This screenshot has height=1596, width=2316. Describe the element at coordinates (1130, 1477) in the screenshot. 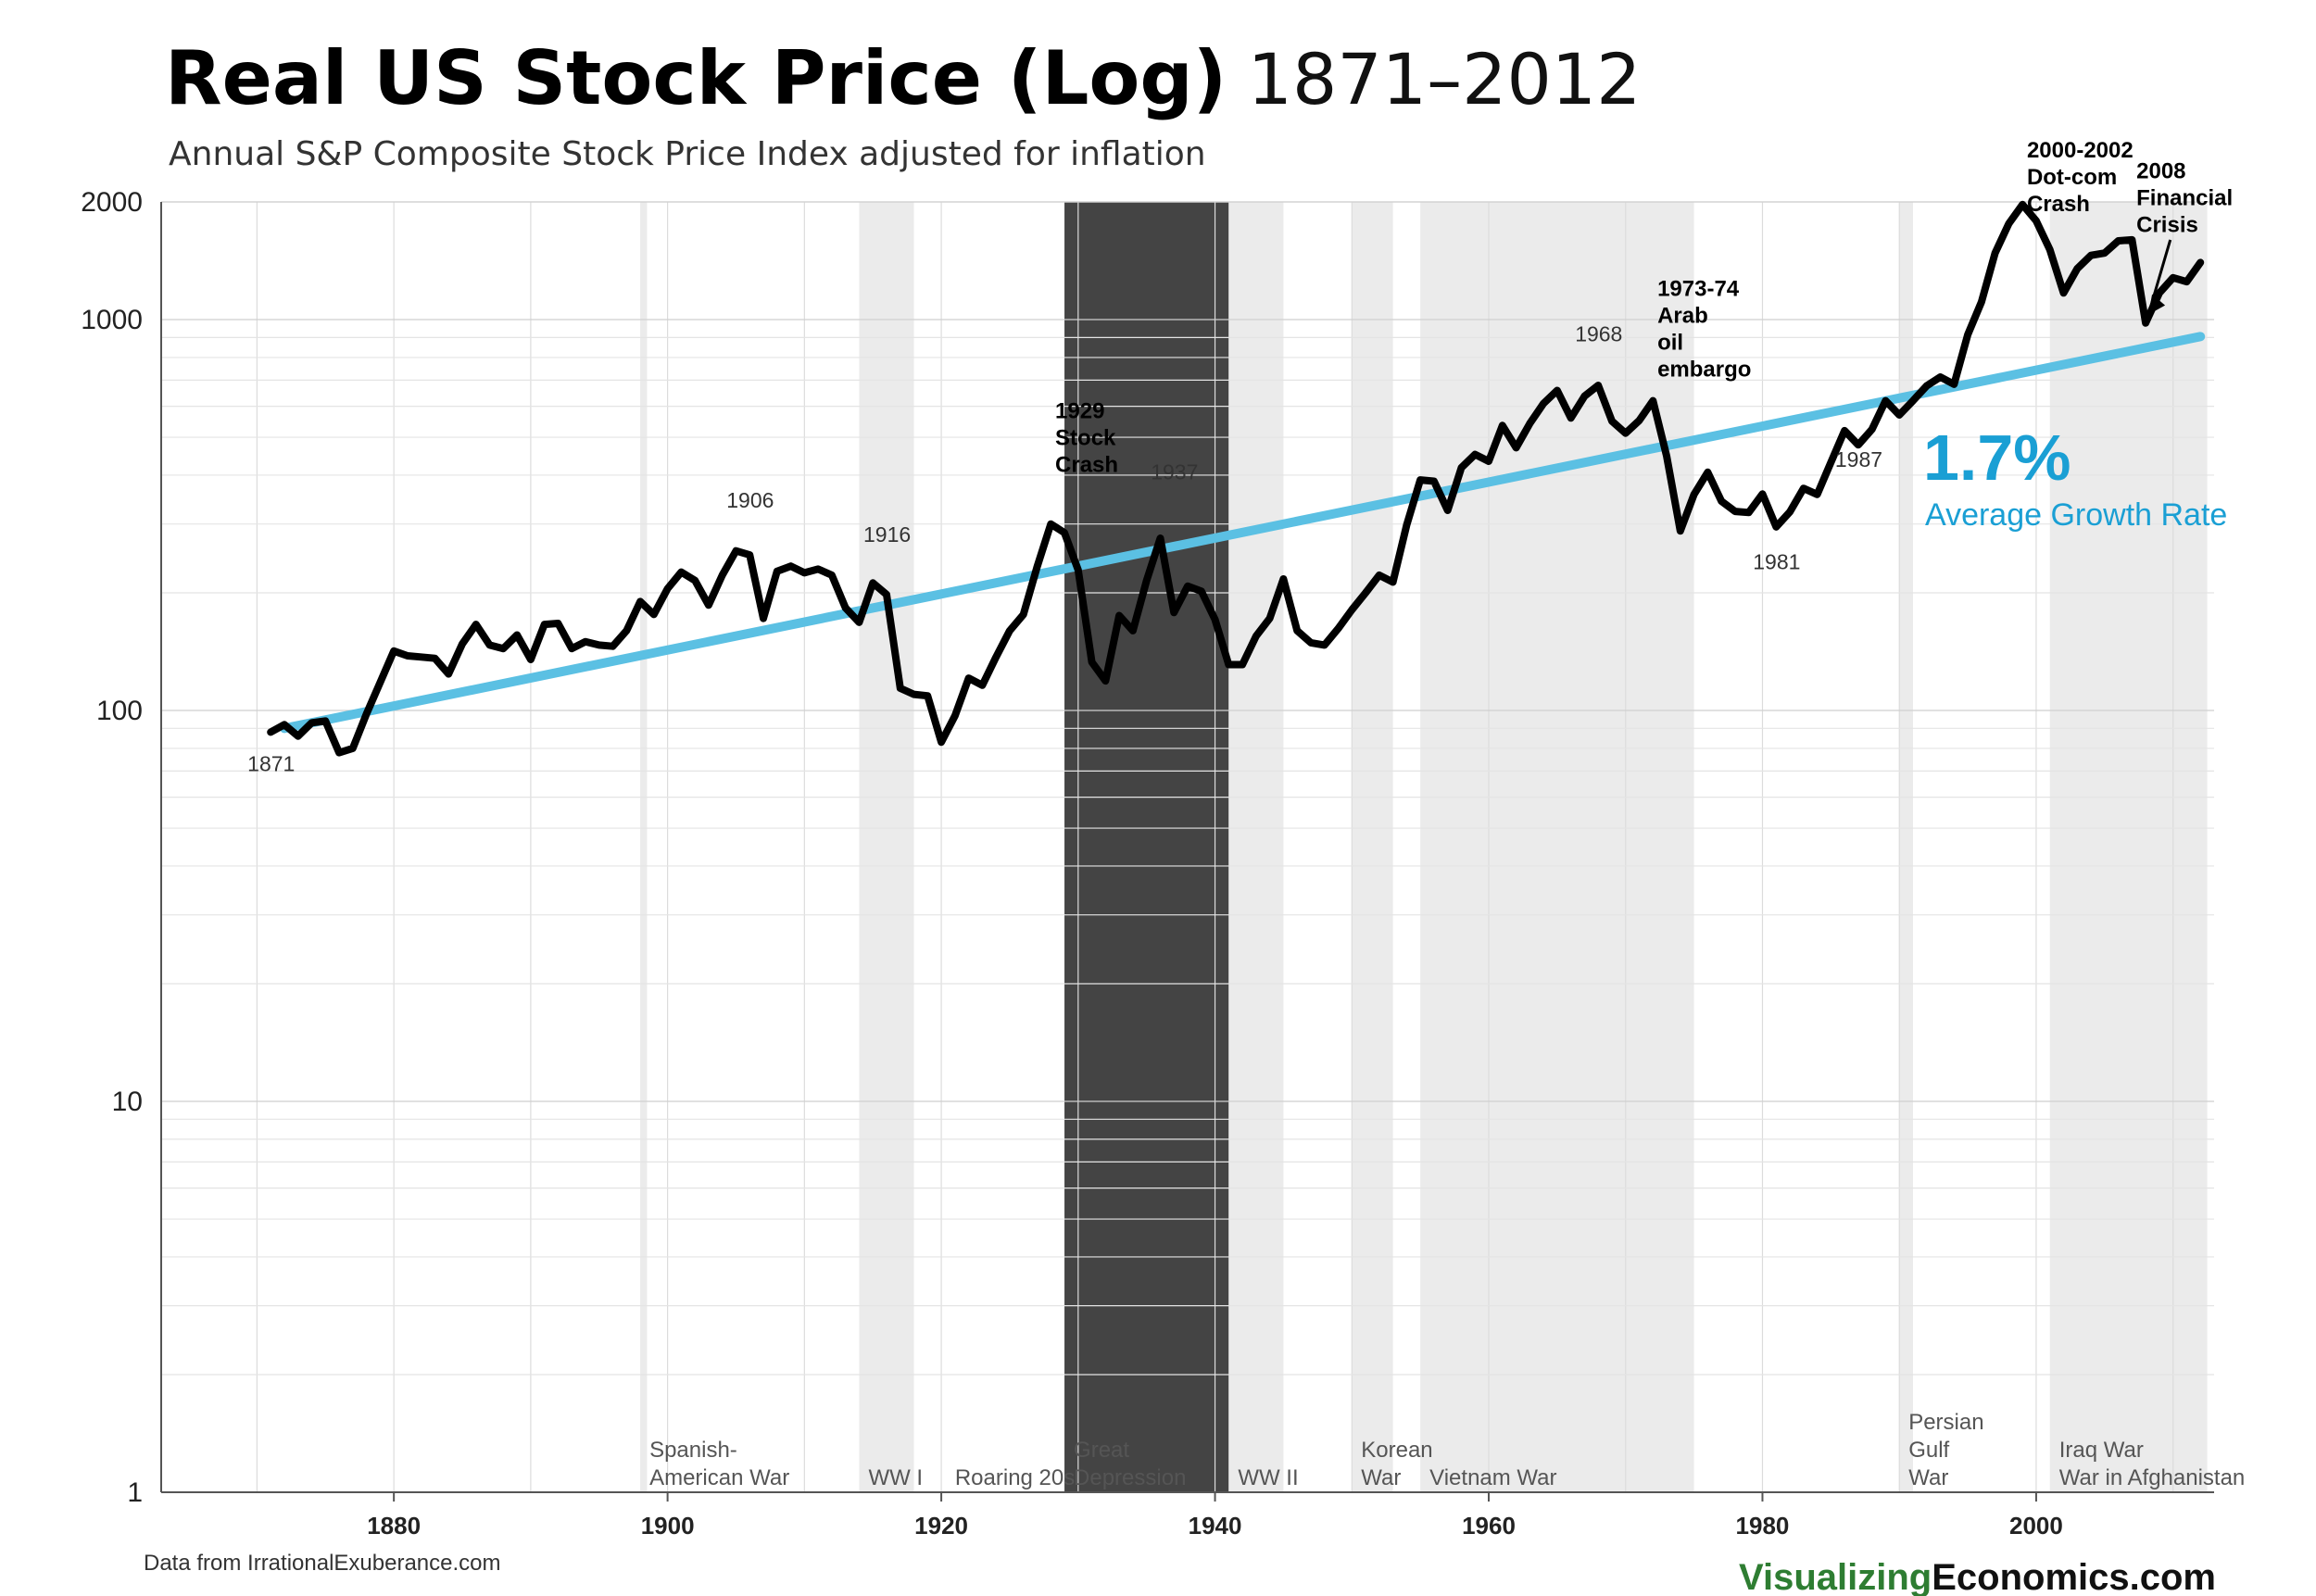

I see `period-label: Depression` at that location.